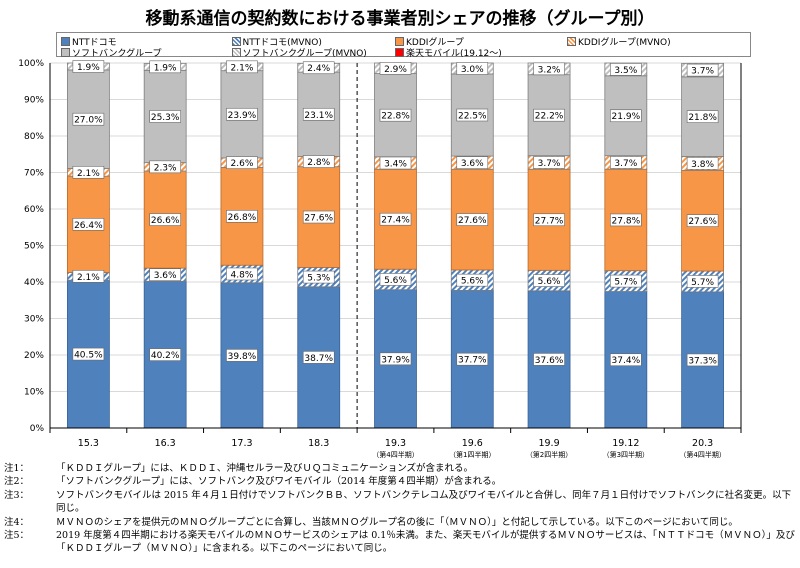 Image resolution: width=800 pixels, height=568 pixels. Describe the element at coordinates (37, 429) in the screenshot. I see `y-tick-label: 0%` at that location.